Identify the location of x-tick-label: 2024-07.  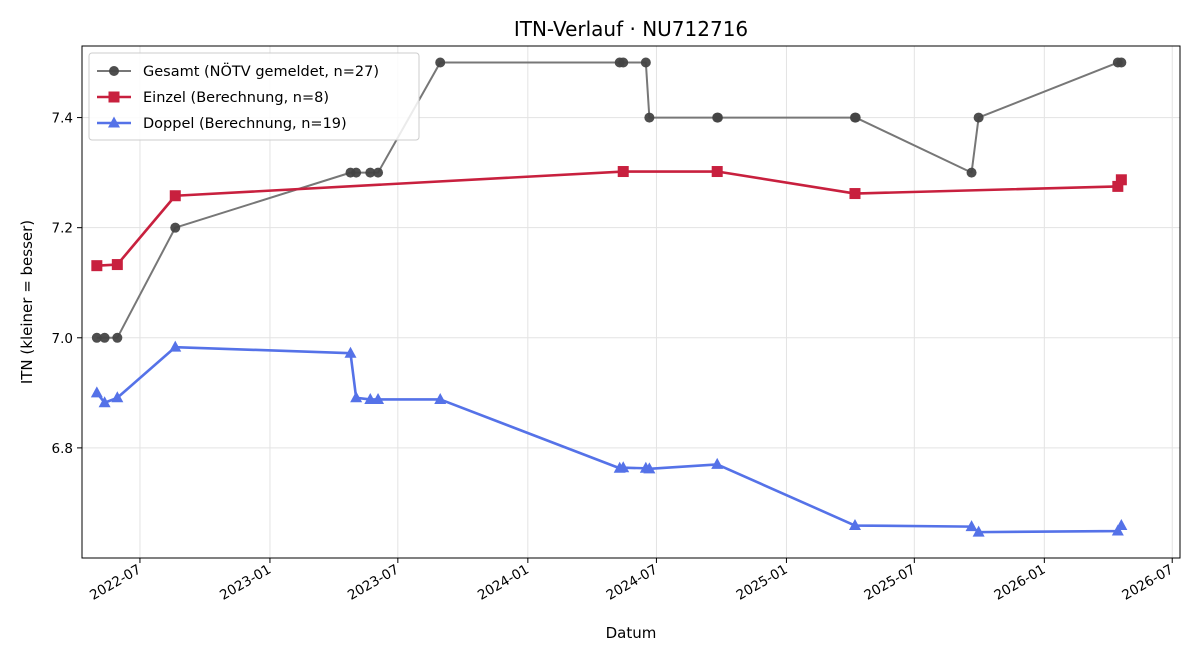
(632, 583).